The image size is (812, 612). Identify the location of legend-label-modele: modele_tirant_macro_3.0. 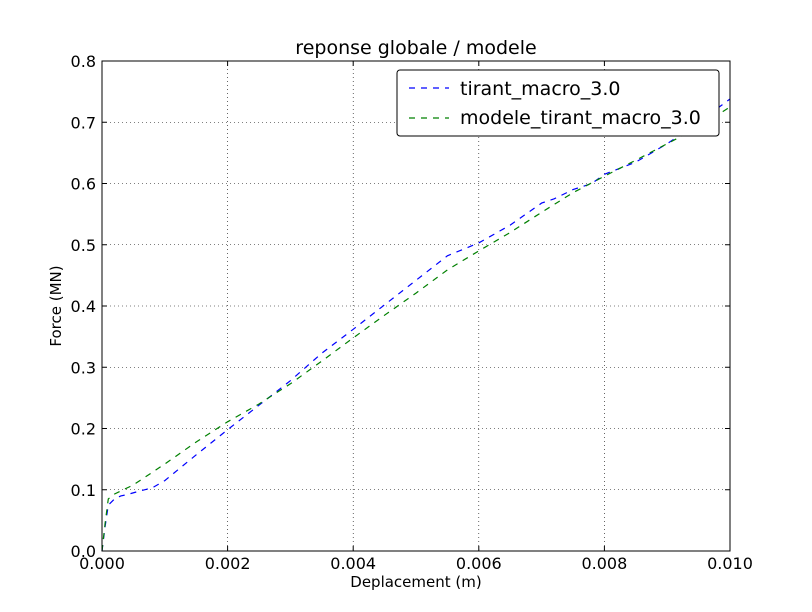
(580, 118).